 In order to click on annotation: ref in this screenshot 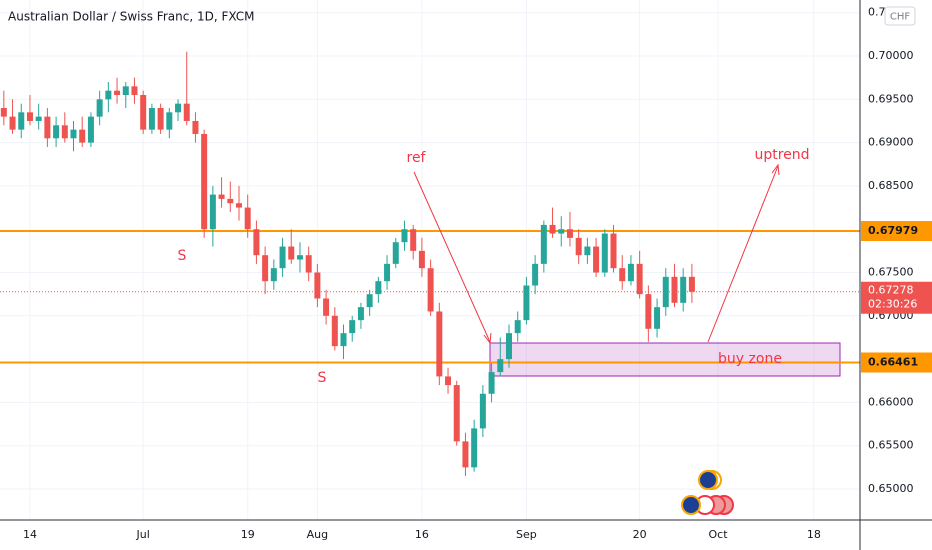, I will do `click(417, 158)`.